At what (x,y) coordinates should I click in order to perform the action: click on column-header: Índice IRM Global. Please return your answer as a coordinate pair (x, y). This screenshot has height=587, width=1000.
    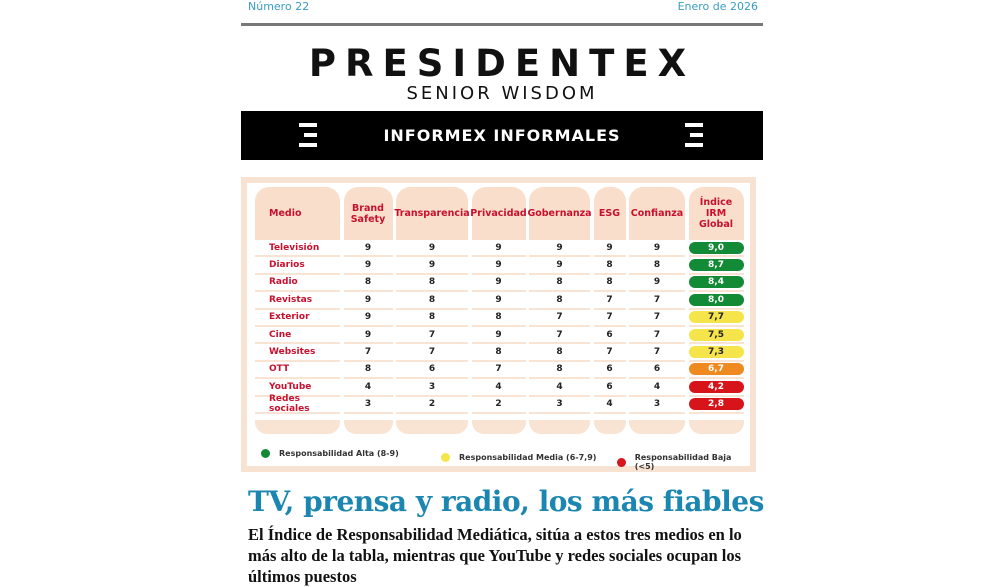
    Looking at the image, I should click on (716, 213).